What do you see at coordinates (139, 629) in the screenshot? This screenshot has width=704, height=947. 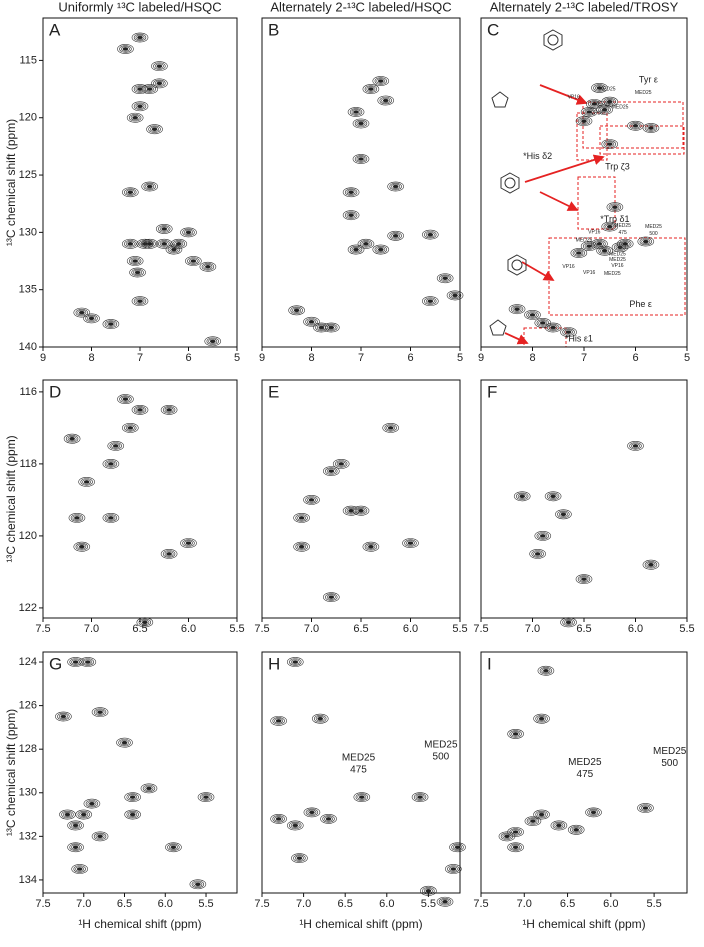 I see `x-tick-label: 6.5` at bounding box center [139, 629].